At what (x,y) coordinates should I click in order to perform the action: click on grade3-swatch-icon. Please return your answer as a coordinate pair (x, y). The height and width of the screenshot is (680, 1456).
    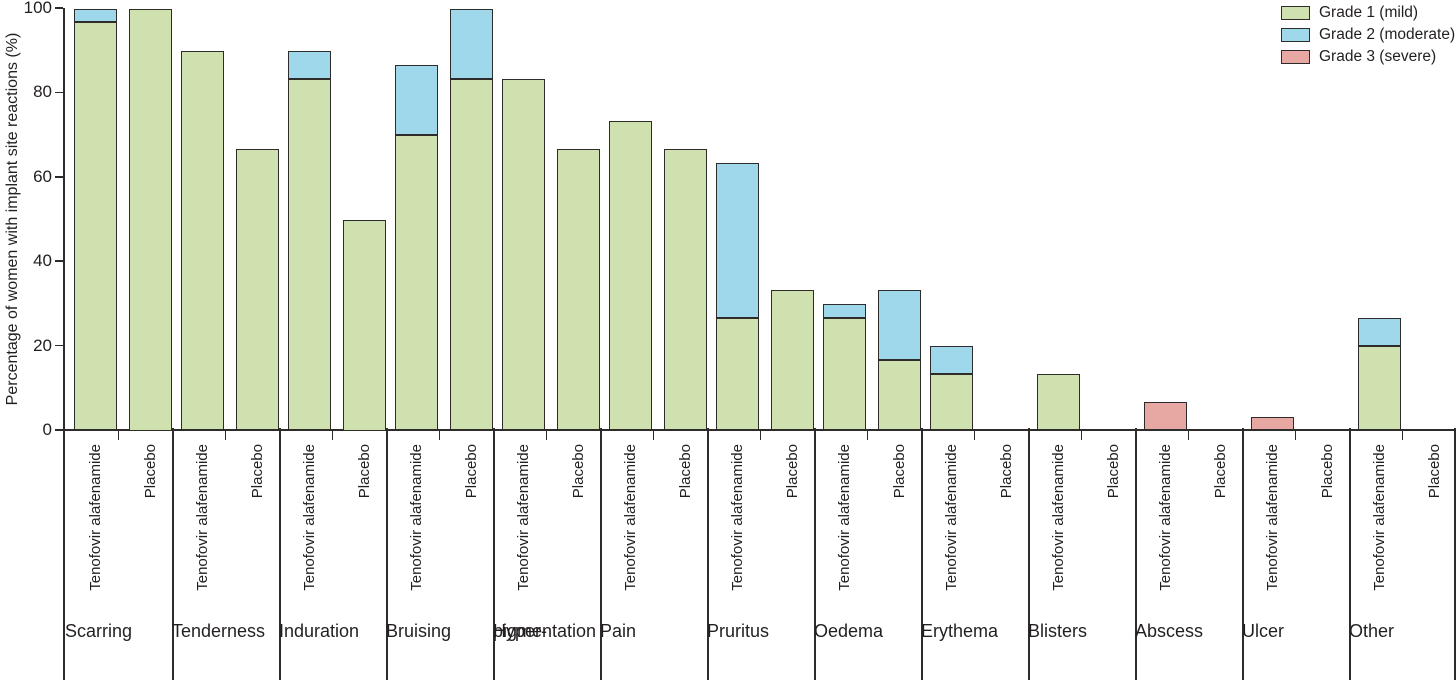
    Looking at the image, I should click on (1295, 57).